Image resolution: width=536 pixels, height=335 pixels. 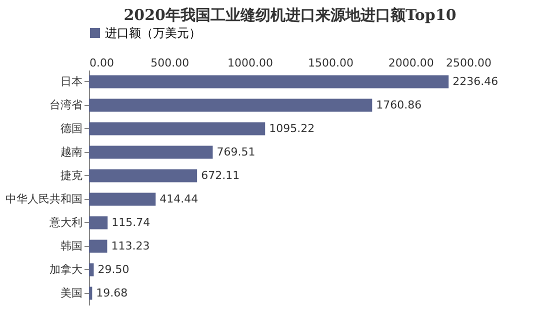 I want to click on chart-title: 2020年我国工业缝纫机进口来源地进口额Top10, so click(x=290, y=15).